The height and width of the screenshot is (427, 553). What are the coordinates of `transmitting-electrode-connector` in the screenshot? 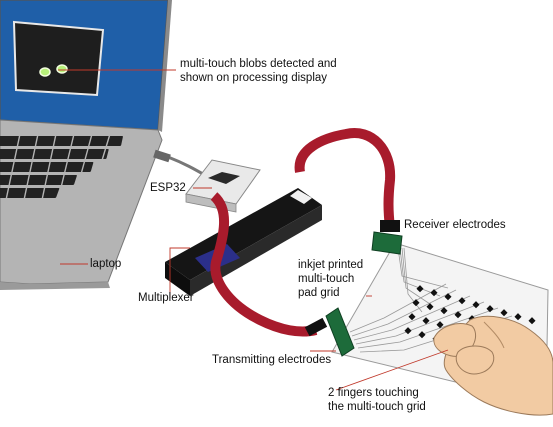 It's located at (340, 332).